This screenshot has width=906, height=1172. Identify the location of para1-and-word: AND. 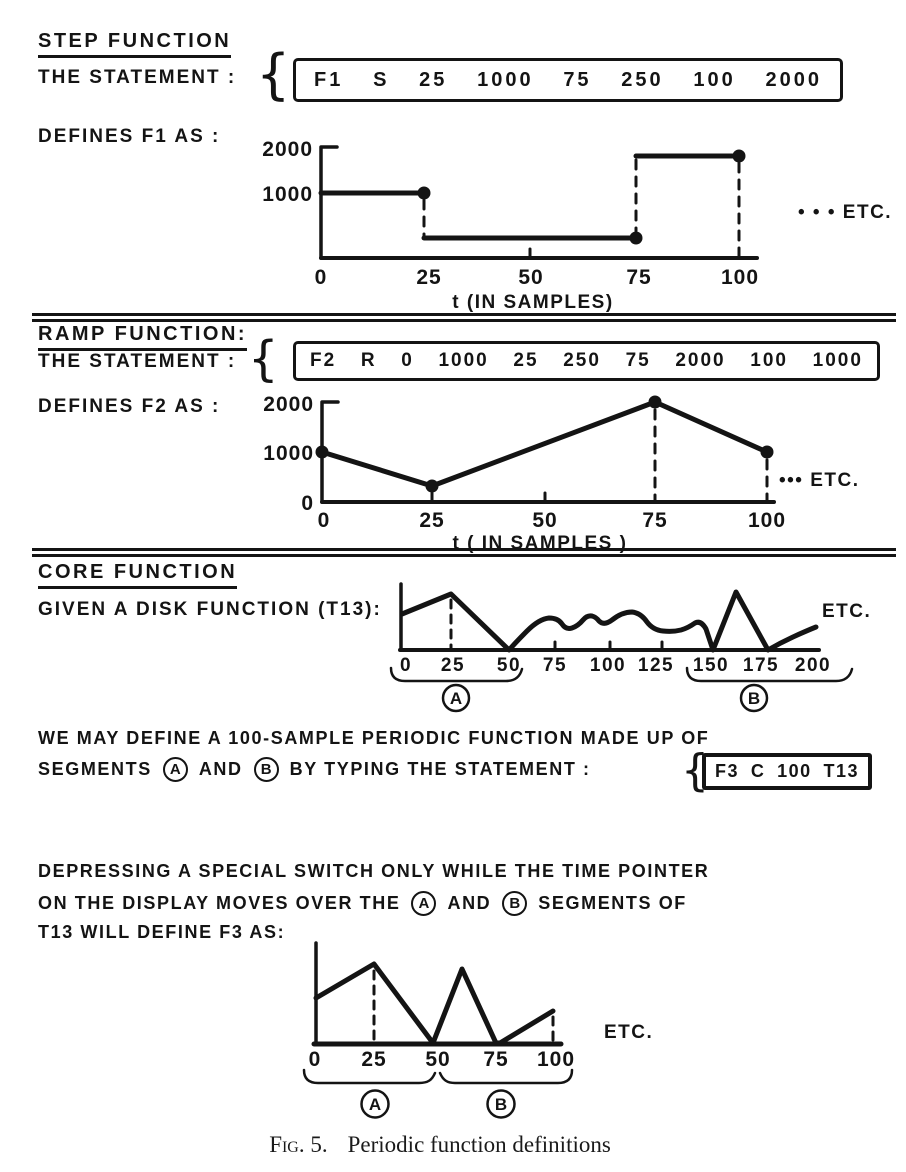
(220, 769).